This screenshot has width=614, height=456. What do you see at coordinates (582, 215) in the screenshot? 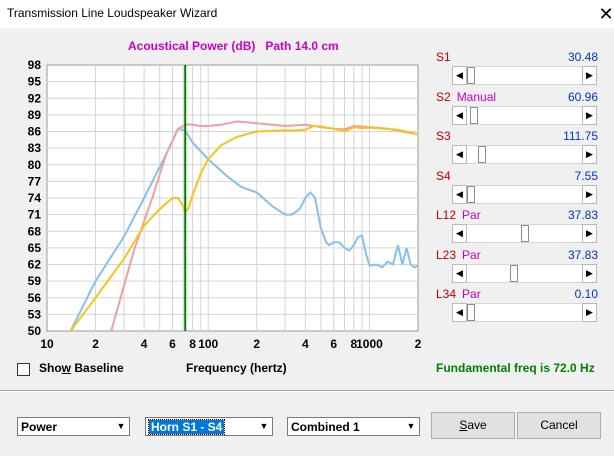
I see `slider-value-l12: 37.83` at bounding box center [582, 215].